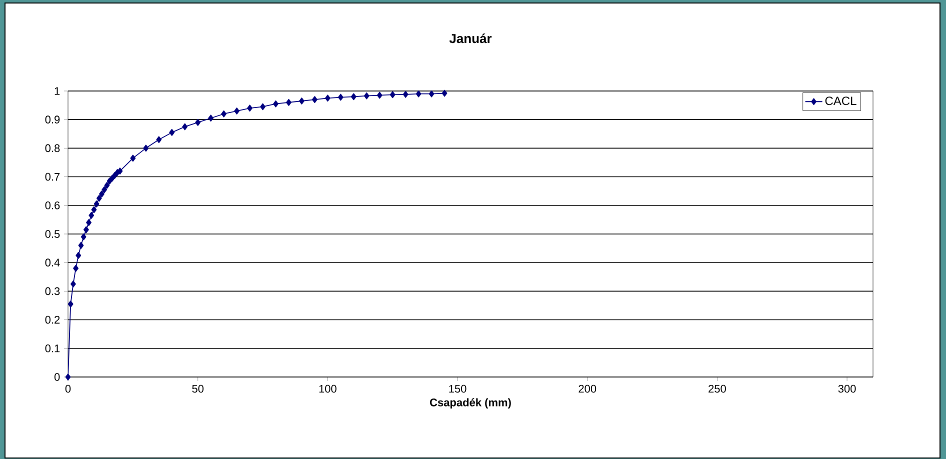 The image size is (946, 459). Describe the element at coordinates (198, 388) in the screenshot. I see `x-tick-label: 50` at that location.